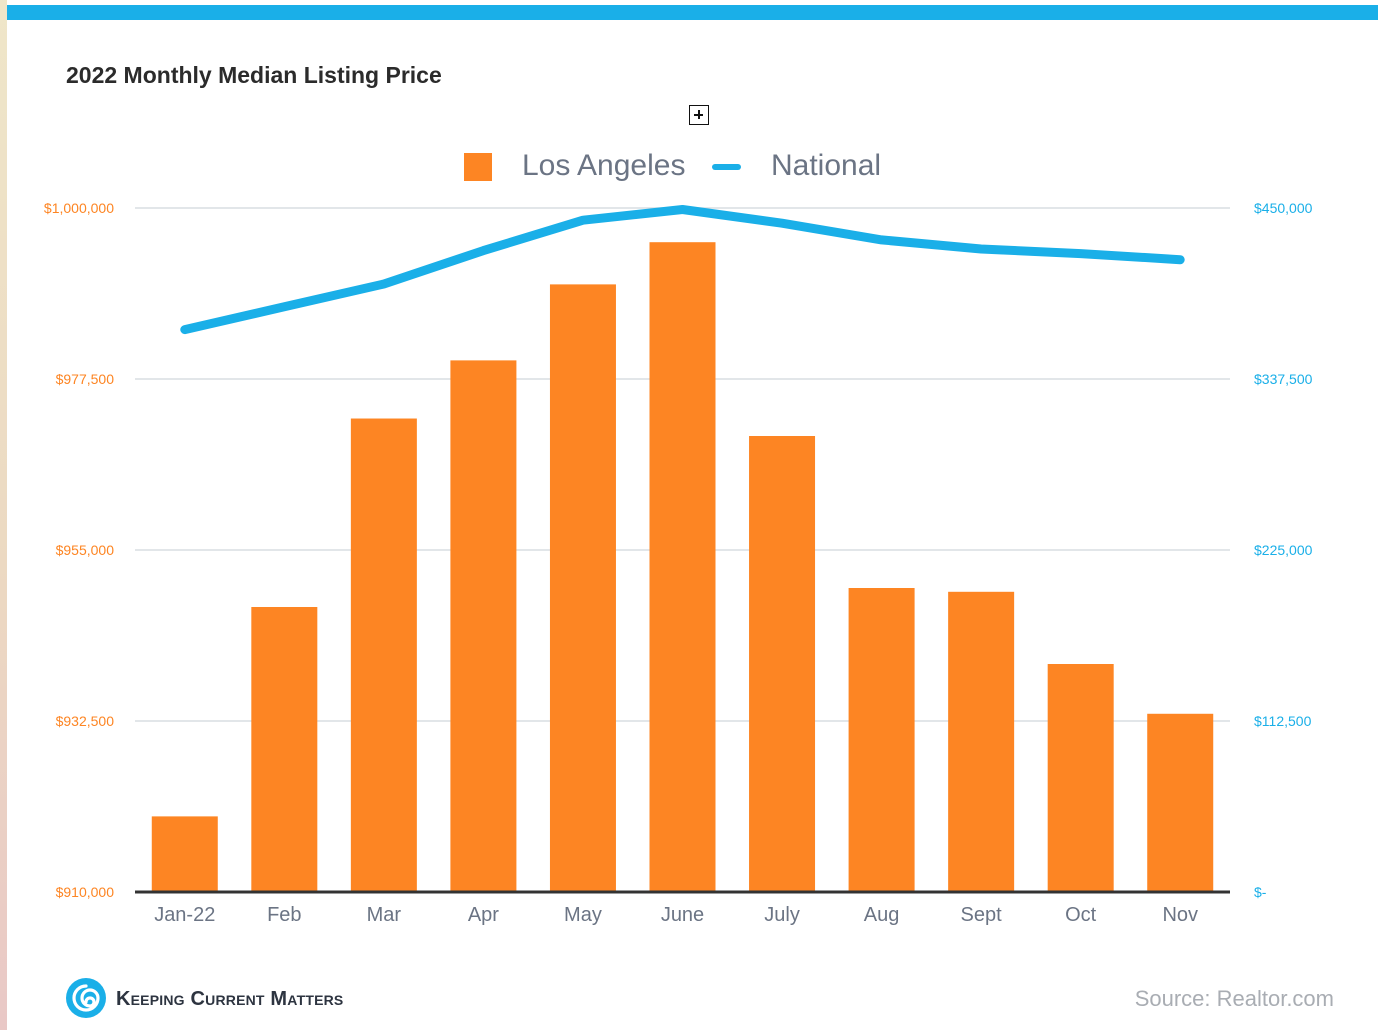  What do you see at coordinates (1081, 915) in the screenshot?
I see `x-tick-label: Oct` at bounding box center [1081, 915].